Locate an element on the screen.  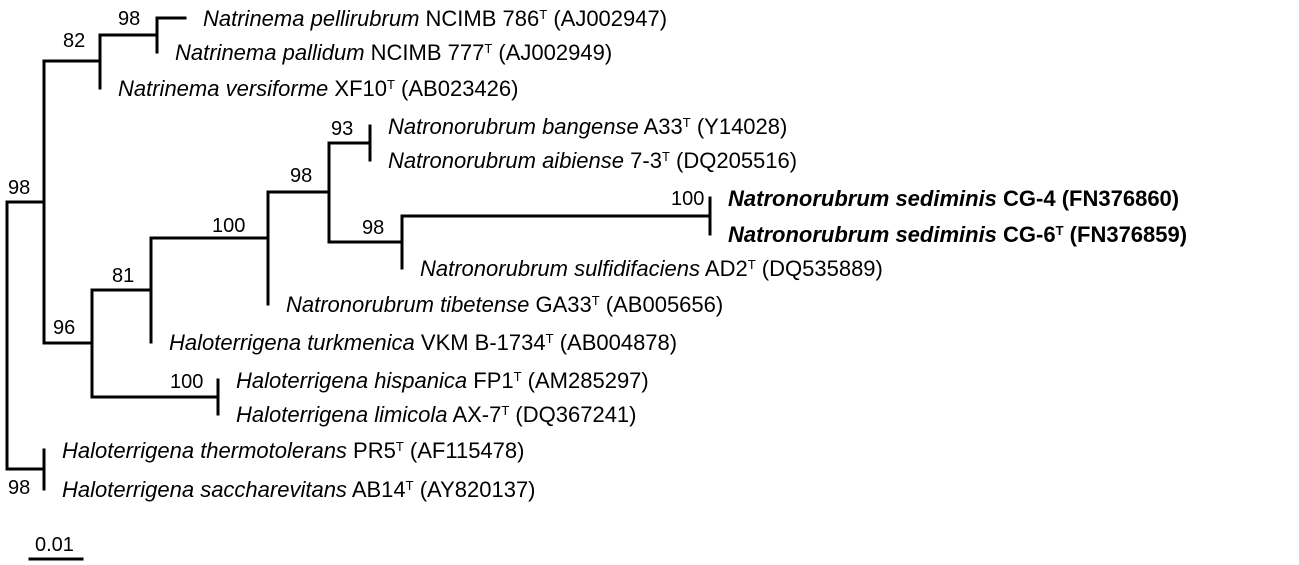
bootstrap-label-n_thermo_sacch: 98 is located at coordinates (19, 488).